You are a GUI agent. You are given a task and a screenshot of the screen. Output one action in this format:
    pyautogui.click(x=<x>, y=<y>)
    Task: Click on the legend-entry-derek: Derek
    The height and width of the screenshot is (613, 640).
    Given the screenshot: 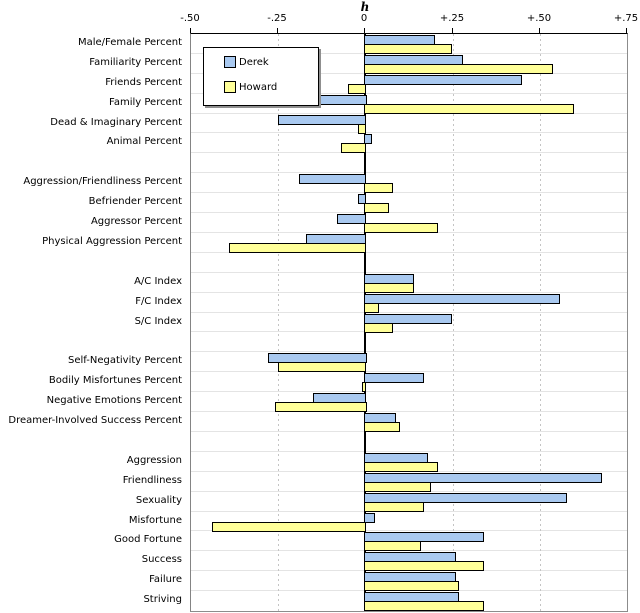 What is the action you would take?
    pyautogui.click(x=271, y=62)
    